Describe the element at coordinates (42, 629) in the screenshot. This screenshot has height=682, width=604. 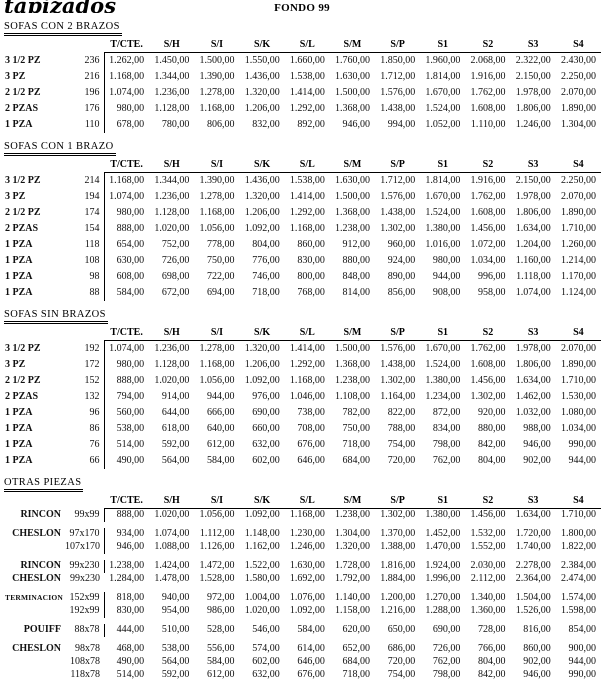
I see `row-label: POUIFF` at that location.